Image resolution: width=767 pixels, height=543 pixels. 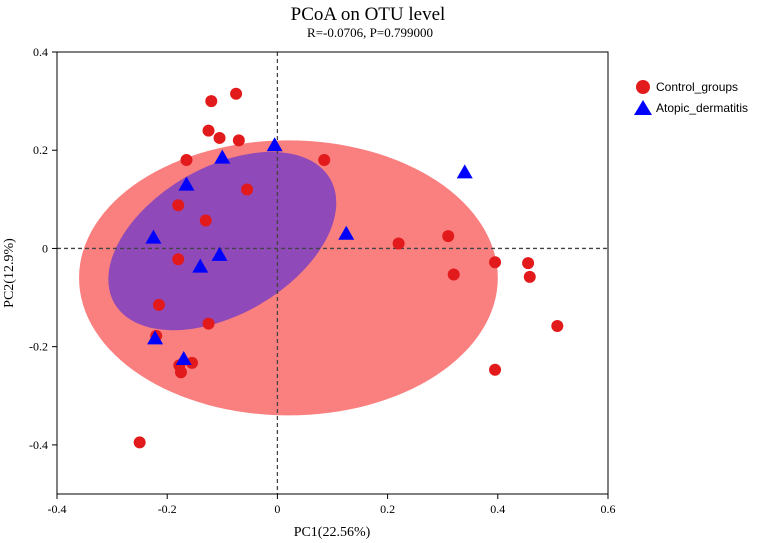 I want to click on y-tick-label: -0.4, so click(x=38, y=445).